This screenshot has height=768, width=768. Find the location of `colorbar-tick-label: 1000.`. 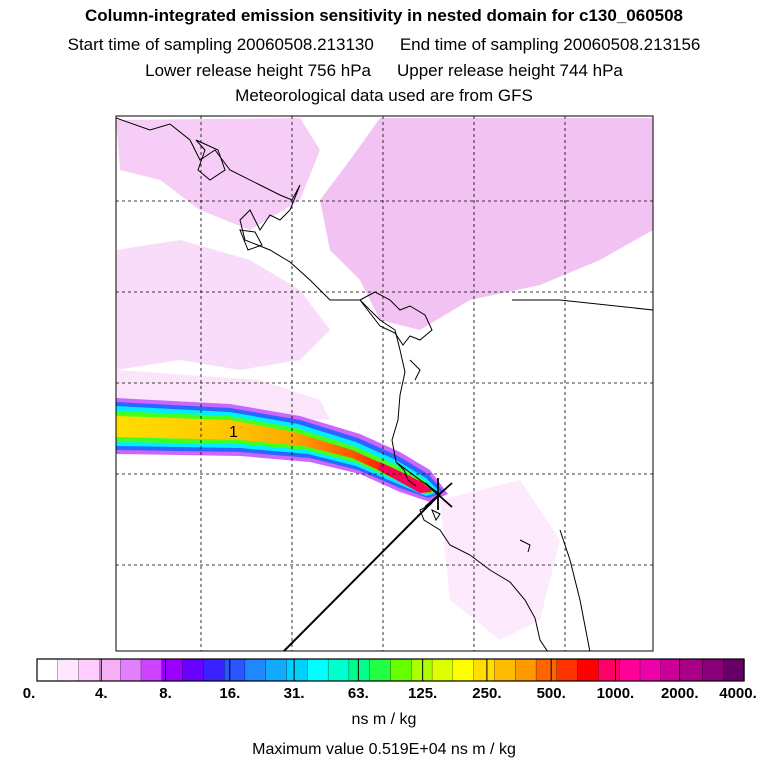

colorbar-tick-label: 1000. is located at coordinates (615, 693).